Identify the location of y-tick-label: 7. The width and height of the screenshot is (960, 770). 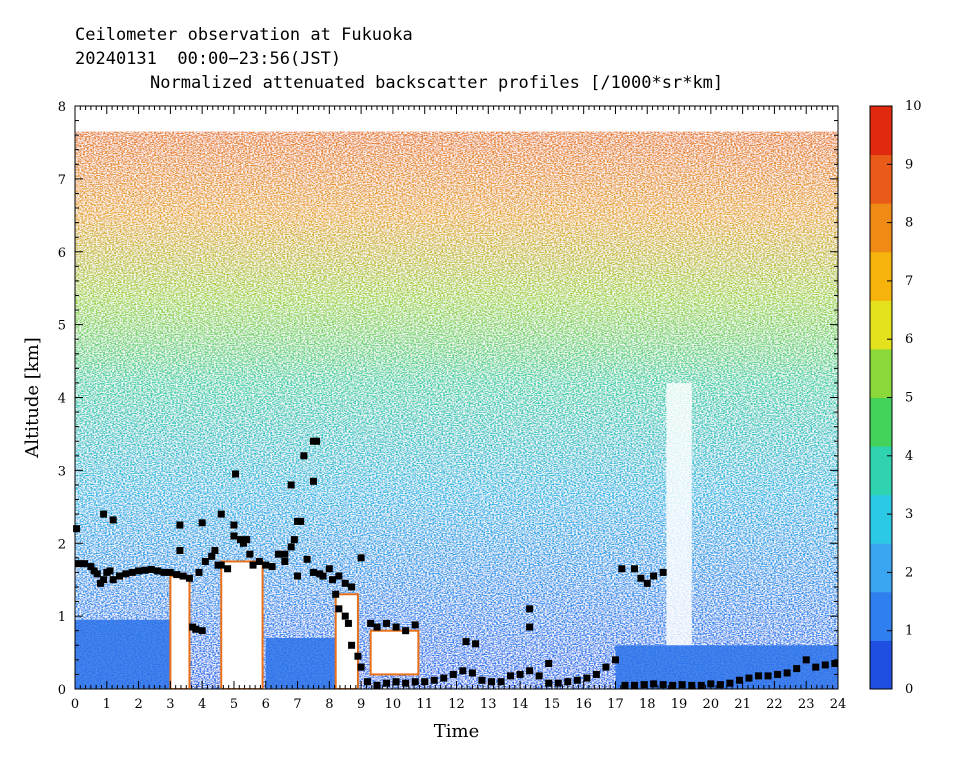
(62, 180).